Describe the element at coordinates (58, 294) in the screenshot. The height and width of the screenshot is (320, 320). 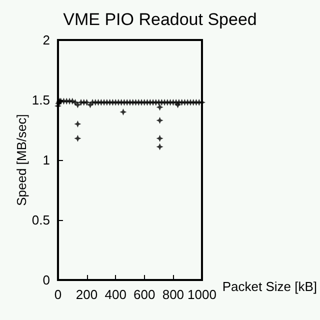
I see `x-tick-label: 0` at that location.